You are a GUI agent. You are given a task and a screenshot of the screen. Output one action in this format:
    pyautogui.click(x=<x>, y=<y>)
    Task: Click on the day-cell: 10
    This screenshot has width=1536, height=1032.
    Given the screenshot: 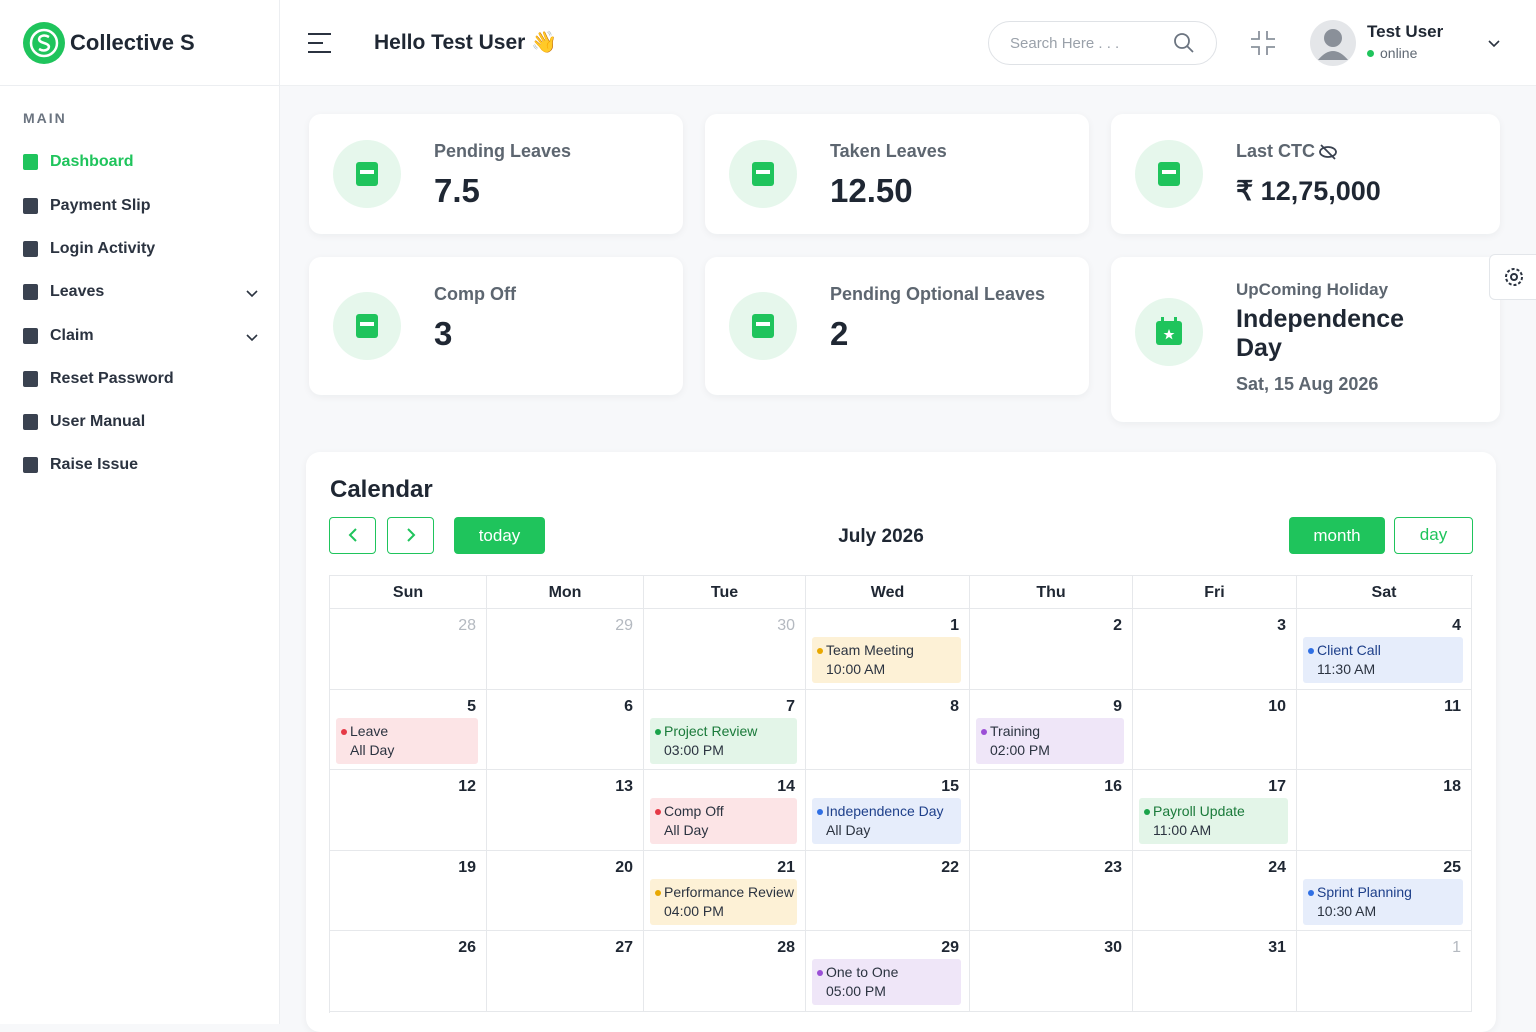 What is the action you would take?
    pyautogui.click(x=1215, y=730)
    